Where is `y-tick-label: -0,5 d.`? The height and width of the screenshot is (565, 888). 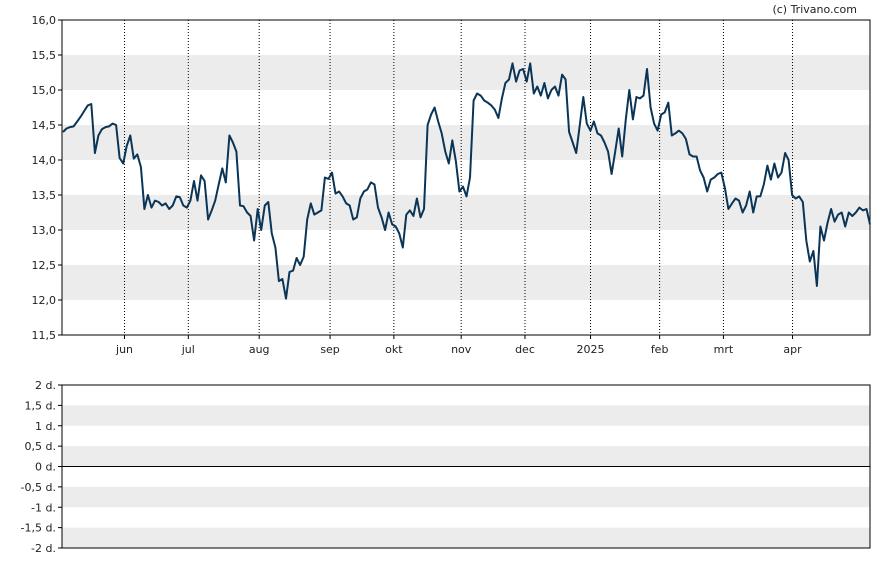 y-tick-label: -0,5 d. is located at coordinates (38, 487).